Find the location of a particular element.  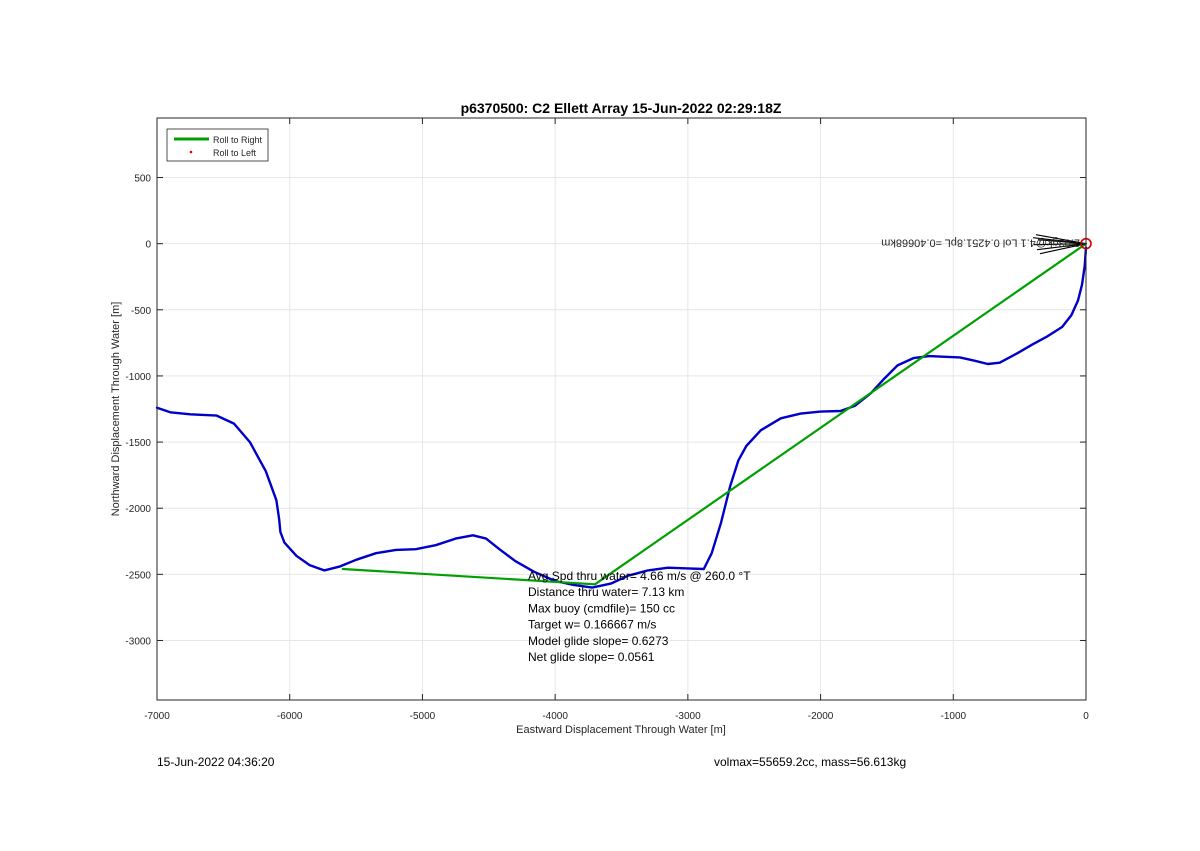

legend-roll-right-label: Roll to Right is located at coordinates (238, 140).